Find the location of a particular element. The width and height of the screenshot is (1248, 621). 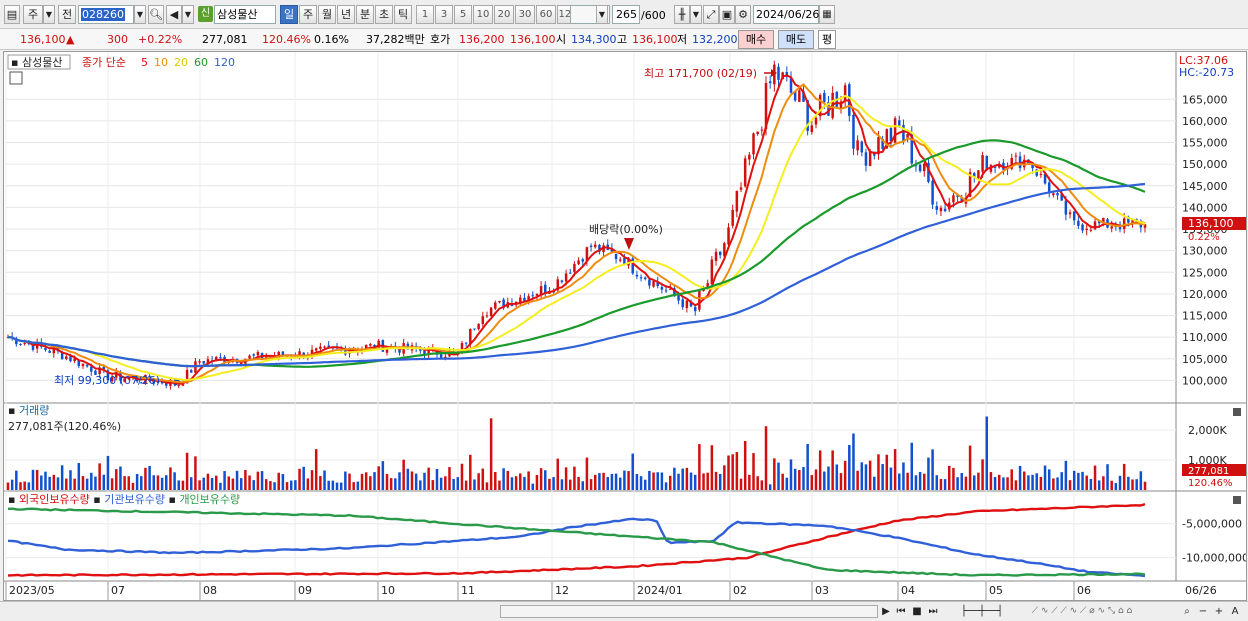

x-tick-label: 2024/01 is located at coordinates (660, 590).